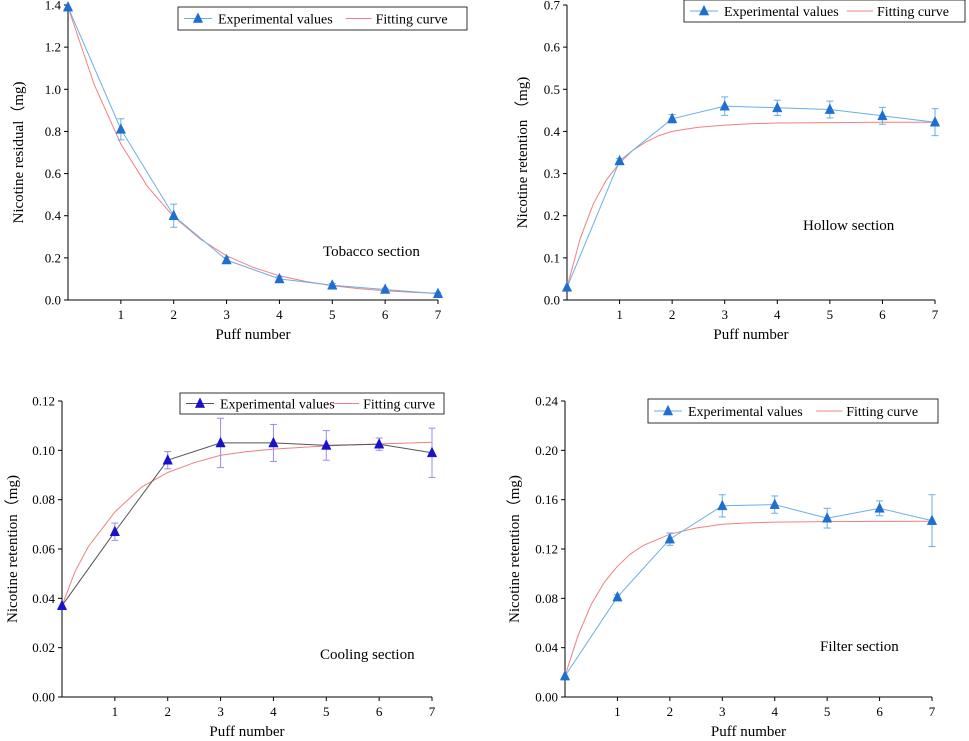 This screenshot has height=741, width=969. What do you see at coordinates (53, 6) in the screenshot?
I see `y-tick-label: 1.4` at bounding box center [53, 6].